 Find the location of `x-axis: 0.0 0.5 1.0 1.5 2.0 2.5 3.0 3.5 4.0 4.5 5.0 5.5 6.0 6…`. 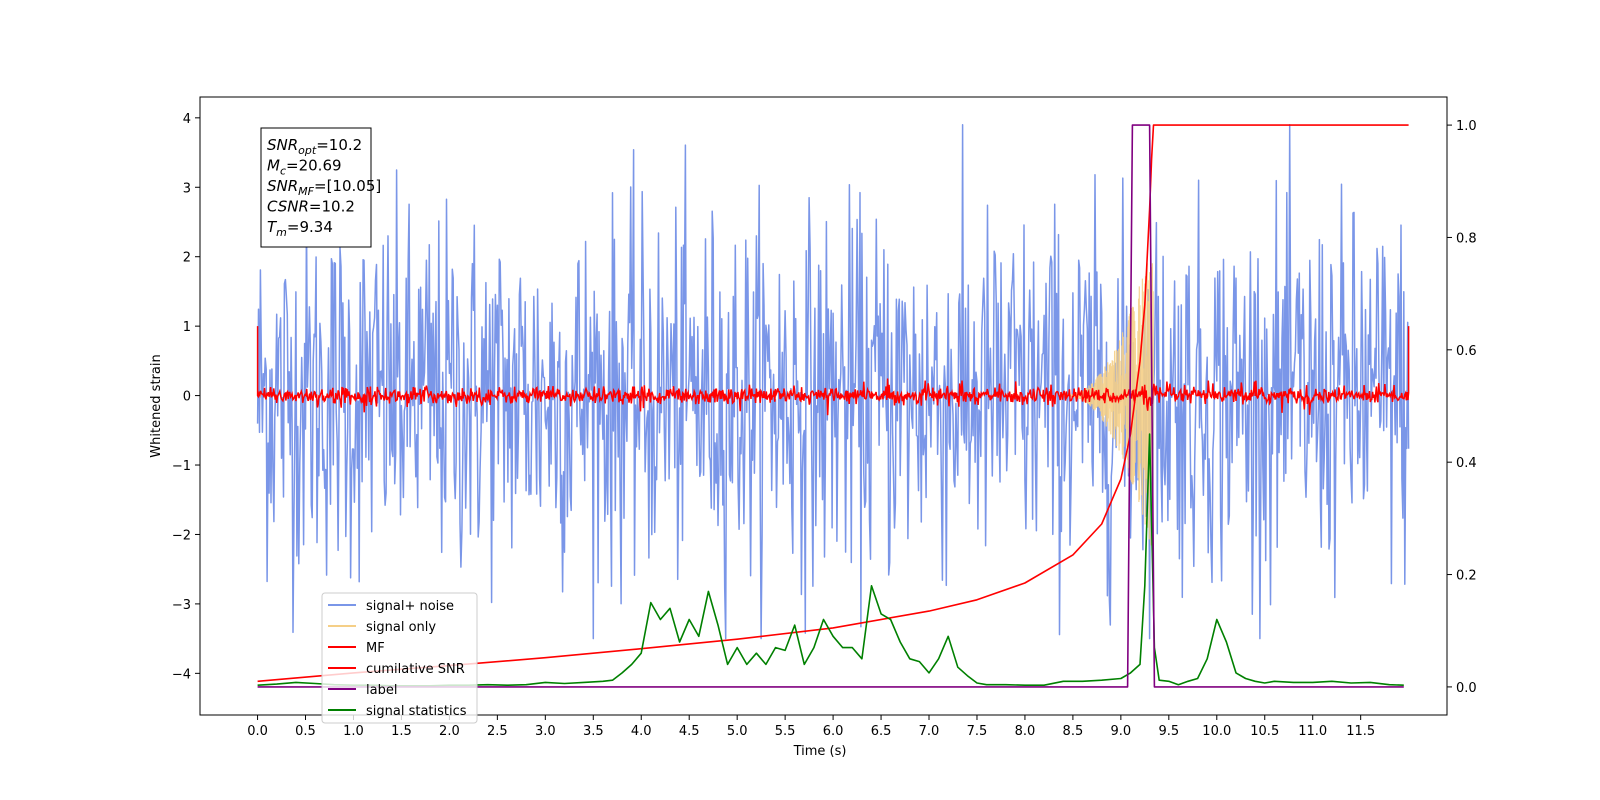

x-axis: 0.0 0.5 1.0 1.5 2.0 2.5 3.0 3.5 4.0 4.5 5.0 5.5 6.0 6… is located at coordinates (811, 727).